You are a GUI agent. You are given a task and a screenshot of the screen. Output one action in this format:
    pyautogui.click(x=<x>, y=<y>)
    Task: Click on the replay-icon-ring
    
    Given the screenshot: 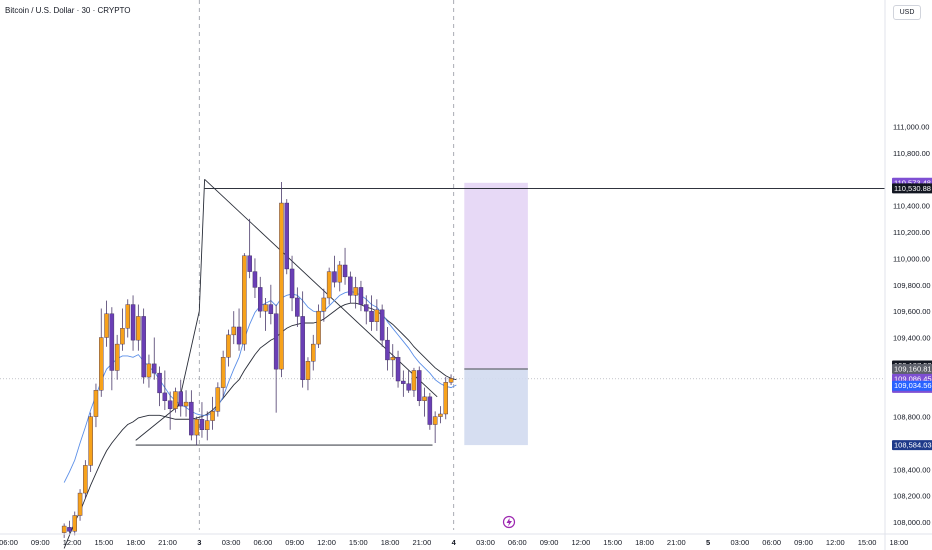 What is the action you would take?
    pyautogui.click(x=509, y=522)
    